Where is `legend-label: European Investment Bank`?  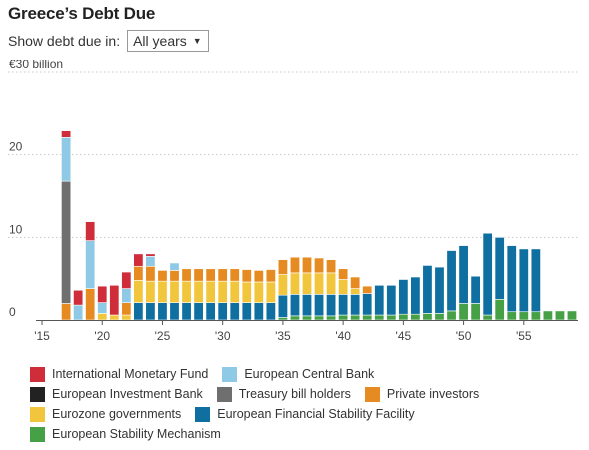 legend-label: European Investment Bank is located at coordinates (127, 394).